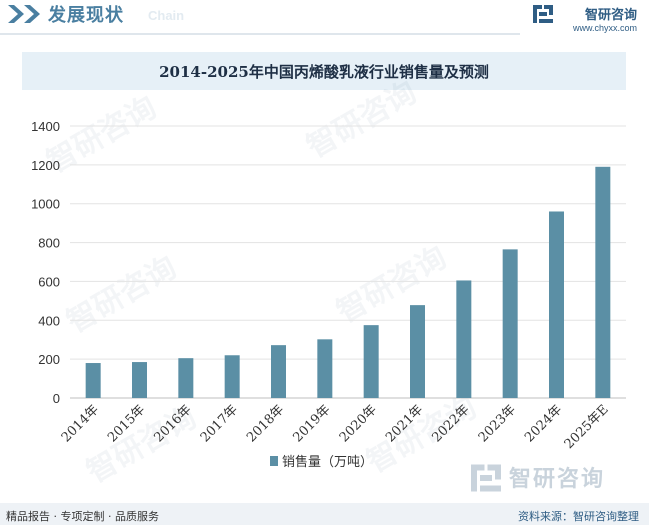 This screenshot has width=649, height=525. Describe the element at coordinates (265, 423) in the screenshot. I see `x-tick-label: 2018年` at that location.